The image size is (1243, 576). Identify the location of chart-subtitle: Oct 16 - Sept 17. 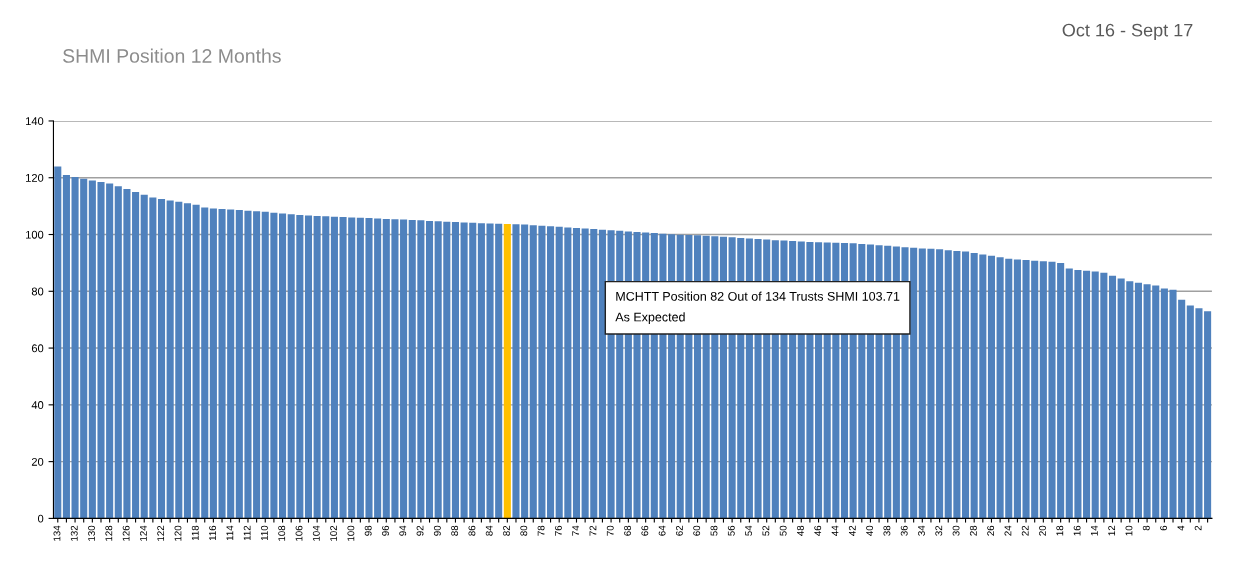
(1127, 32).